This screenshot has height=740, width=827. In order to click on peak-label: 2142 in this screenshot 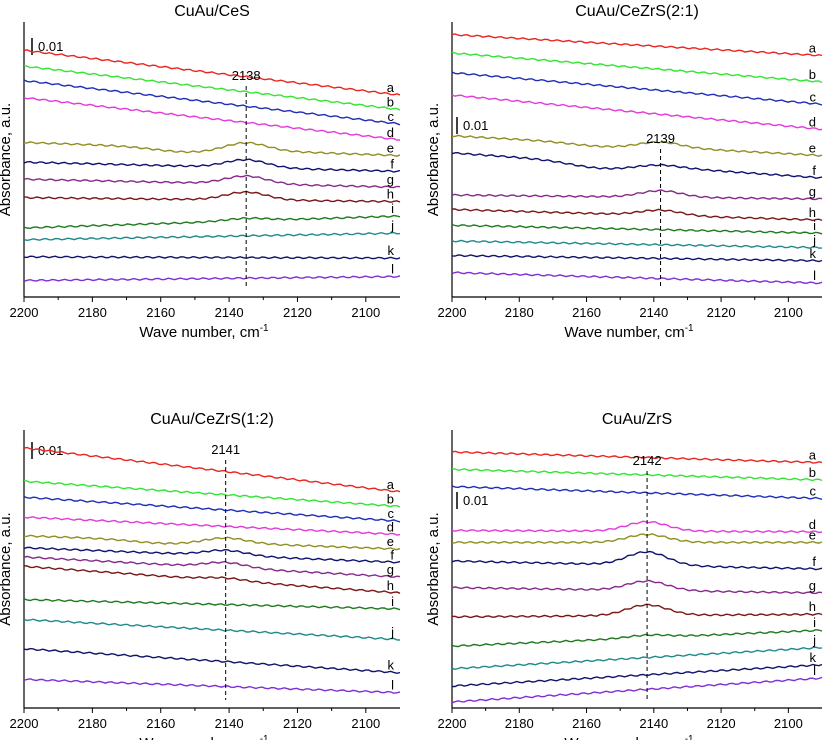, I will do `click(647, 460)`.